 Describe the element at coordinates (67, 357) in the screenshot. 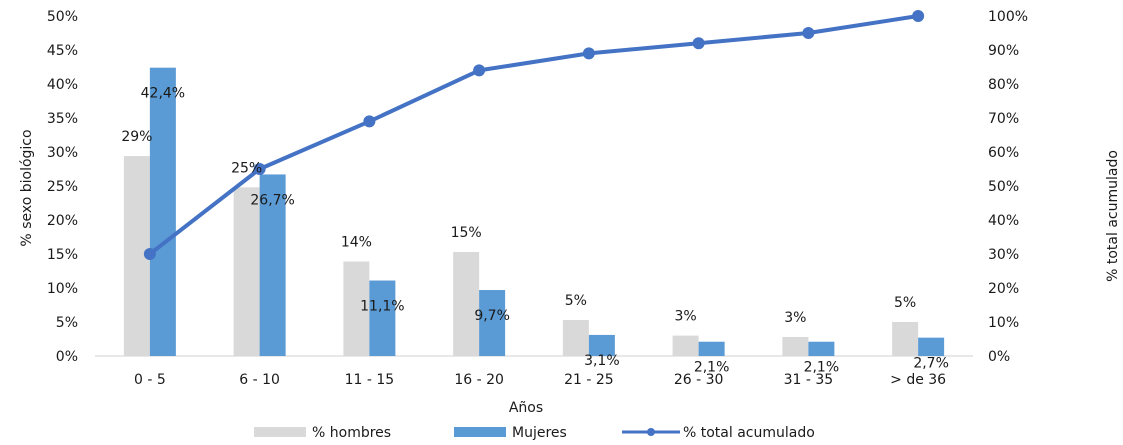

I see `left-tick-label: 0%` at that location.